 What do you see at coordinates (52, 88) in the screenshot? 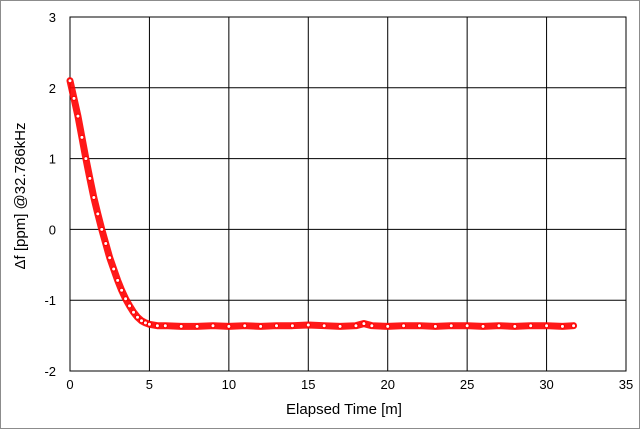
I see `y-tick-label: 2` at bounding box center [52, 88].